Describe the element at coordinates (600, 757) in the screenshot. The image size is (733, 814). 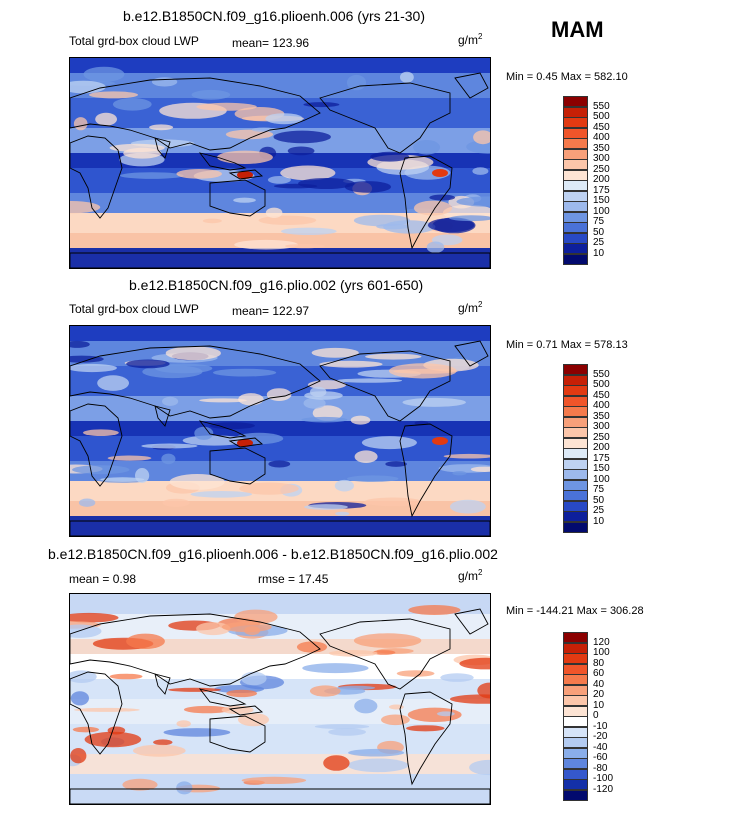
I see `colorbar-label: -60` at that location.